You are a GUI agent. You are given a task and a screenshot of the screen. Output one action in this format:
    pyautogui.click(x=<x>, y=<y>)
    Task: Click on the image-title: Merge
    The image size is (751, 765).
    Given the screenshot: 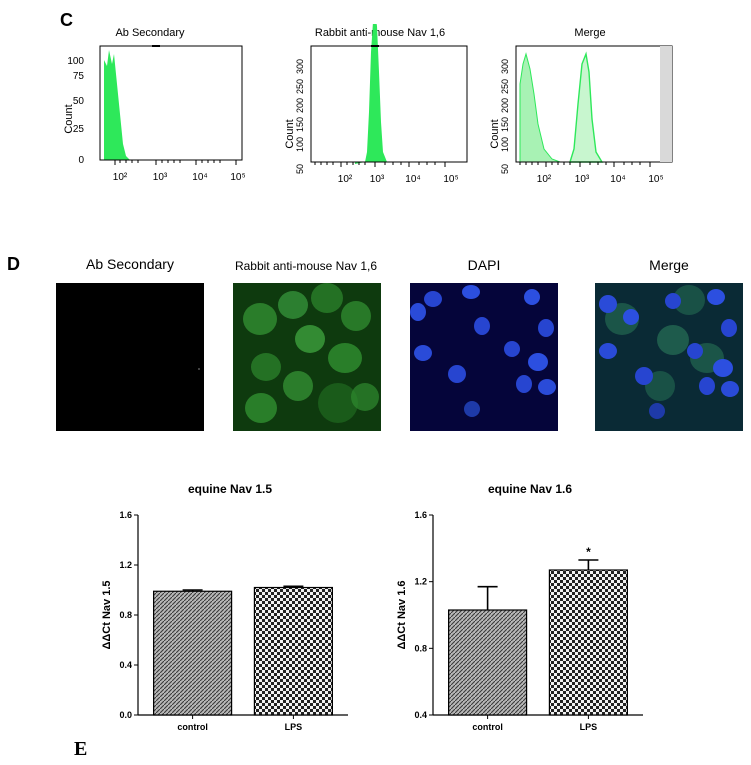 What is the action you would take?
    pyautogui.click(x=669, y=265)
    